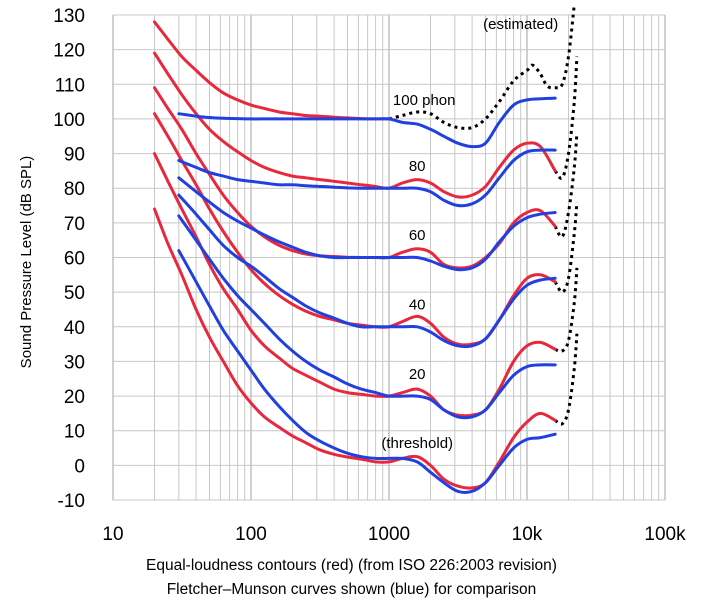 The width and height of the screenshot is (703, 614). What do you see at coordinates (74, 362) in the screenshot?
I see `y-tick-label: 30` at bounding box center [74, 362].